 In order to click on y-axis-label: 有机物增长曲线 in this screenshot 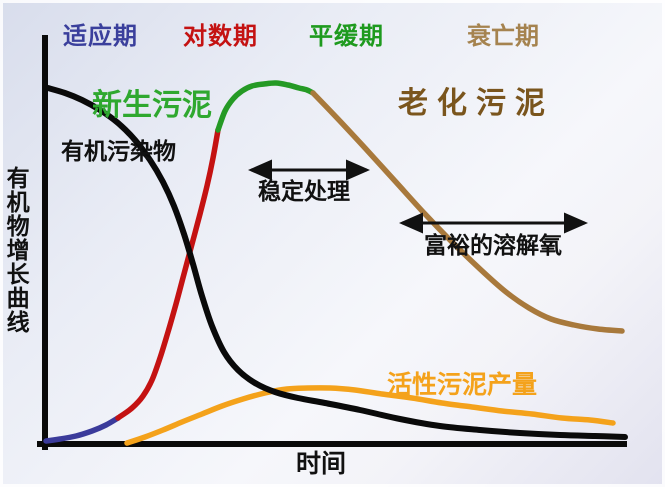, I will do `click(16, 250)`.